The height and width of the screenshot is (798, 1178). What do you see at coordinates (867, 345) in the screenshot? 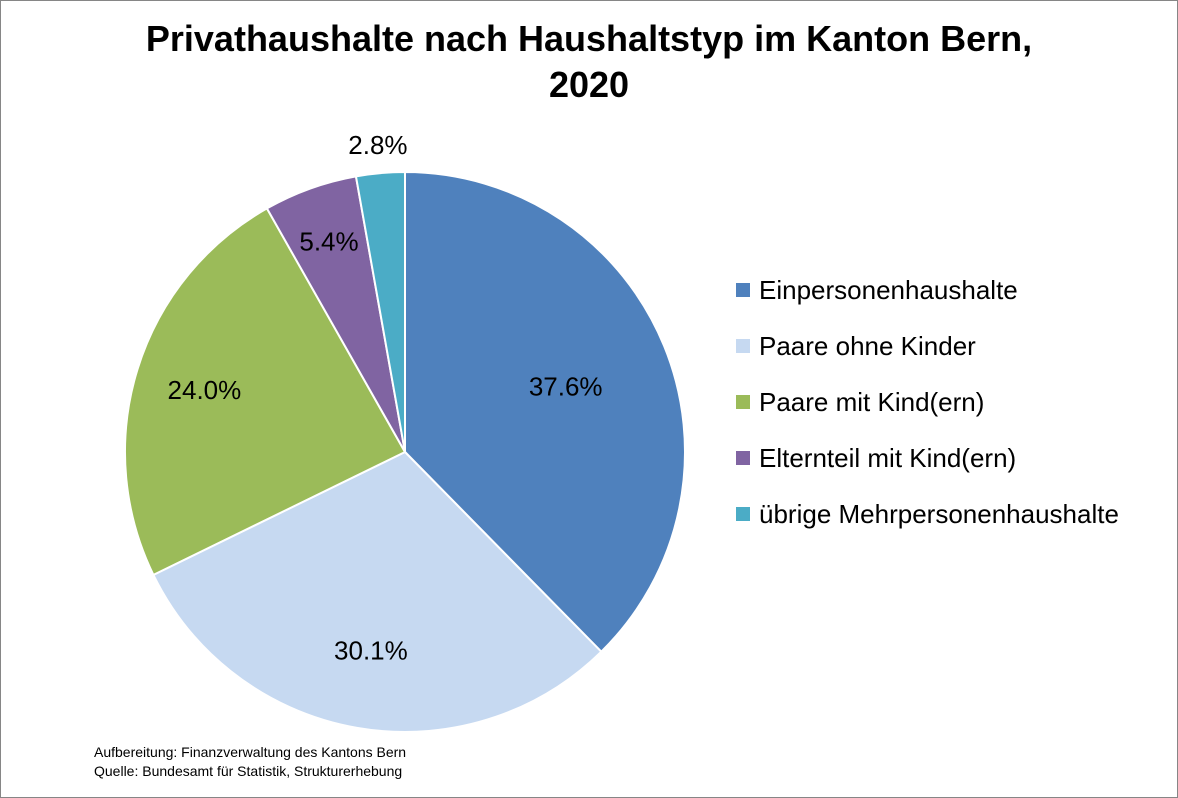
I see `legend-label: Paare ohne Kinder` at bounding box center [867, 345].